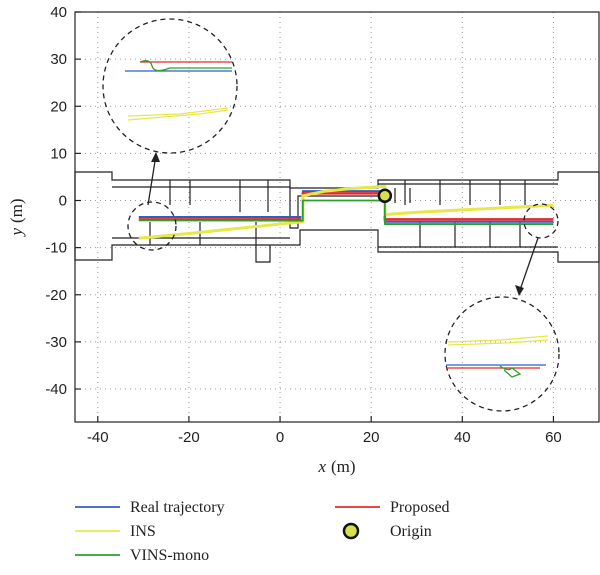 The width and height of the screenshot is (600, 575). I want to click on legend-label: Real trajectory, so click(177, 507).